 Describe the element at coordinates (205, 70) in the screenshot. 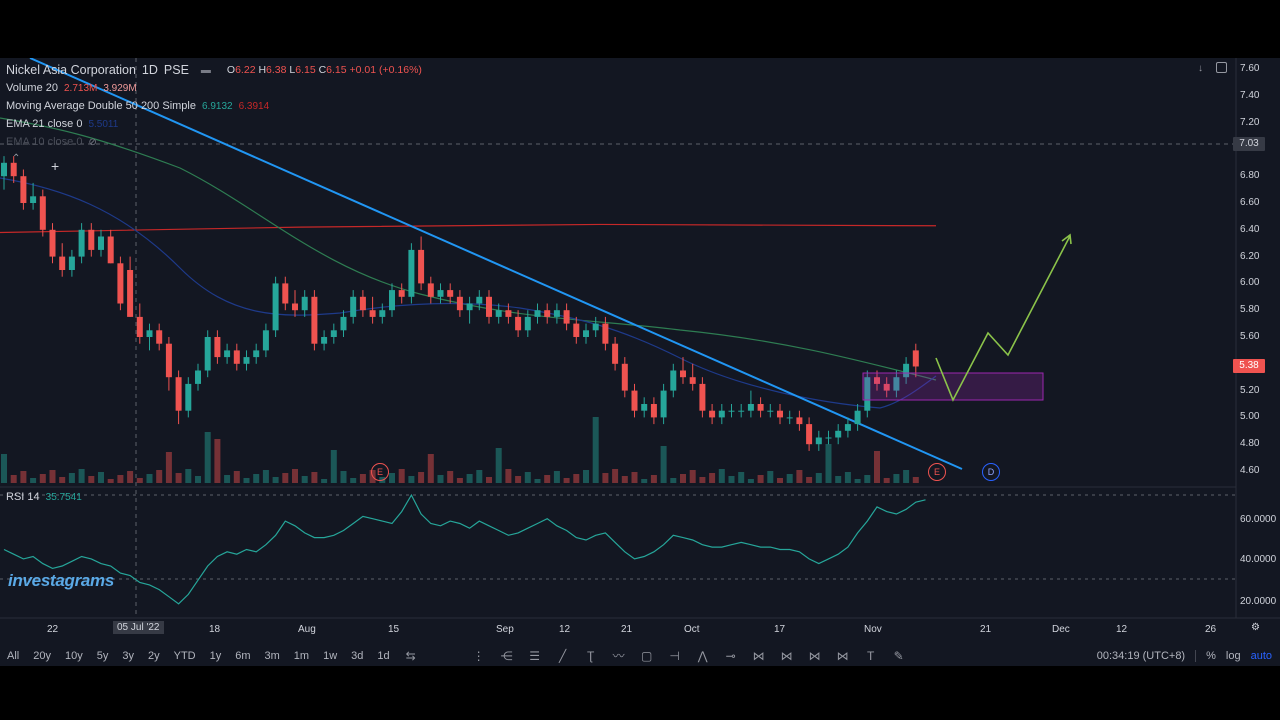

I see `collapse-icon: ▬` at that location.